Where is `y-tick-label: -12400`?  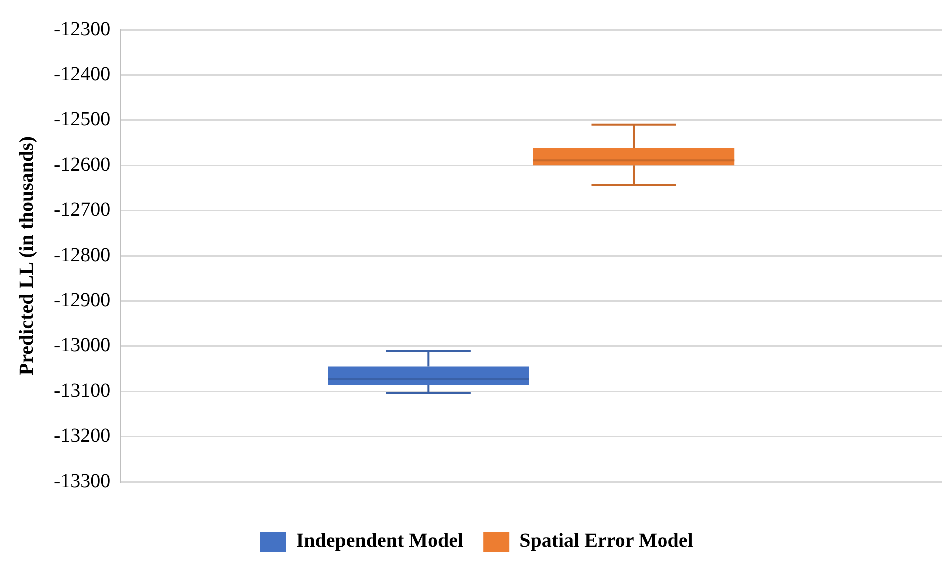
y-tick-label: -12400 is located at coordinates (82, 74).